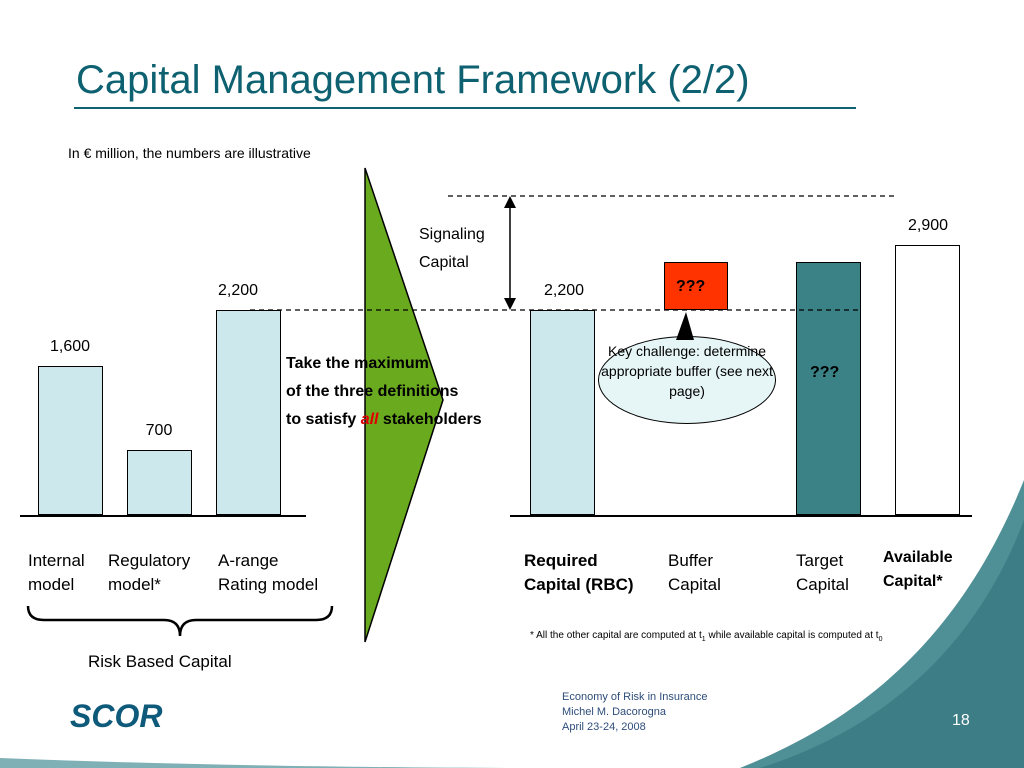  Describe the element at coordinates (961, 720) in the screenshot. I see `page-number: 18` at that location.